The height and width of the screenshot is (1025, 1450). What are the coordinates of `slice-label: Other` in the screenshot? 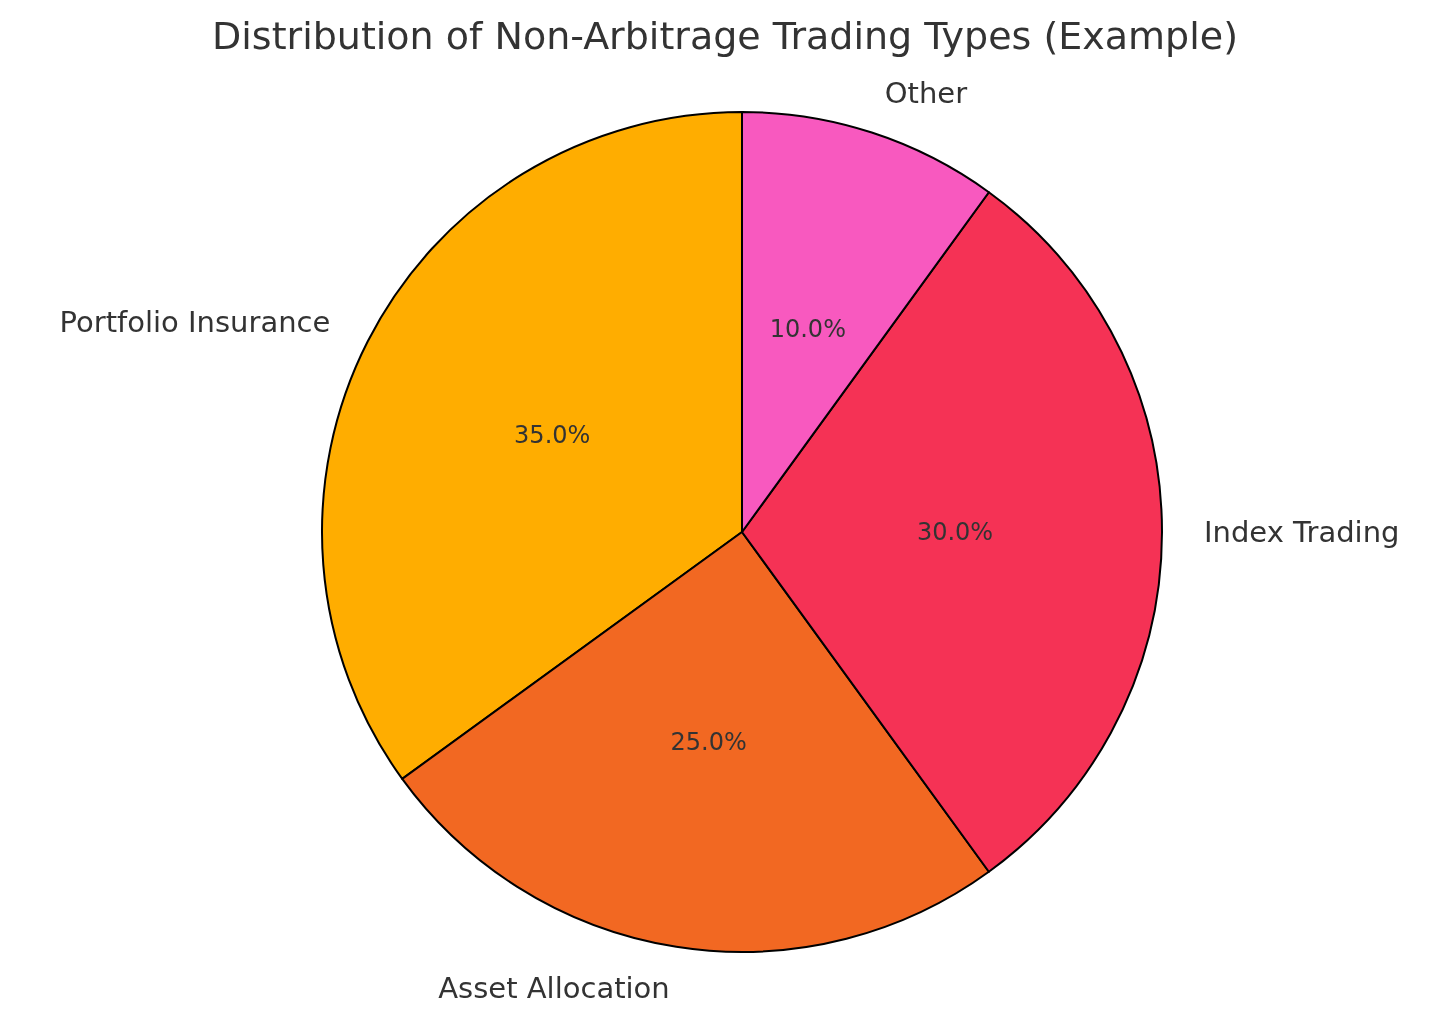 It's located at (926, 92).